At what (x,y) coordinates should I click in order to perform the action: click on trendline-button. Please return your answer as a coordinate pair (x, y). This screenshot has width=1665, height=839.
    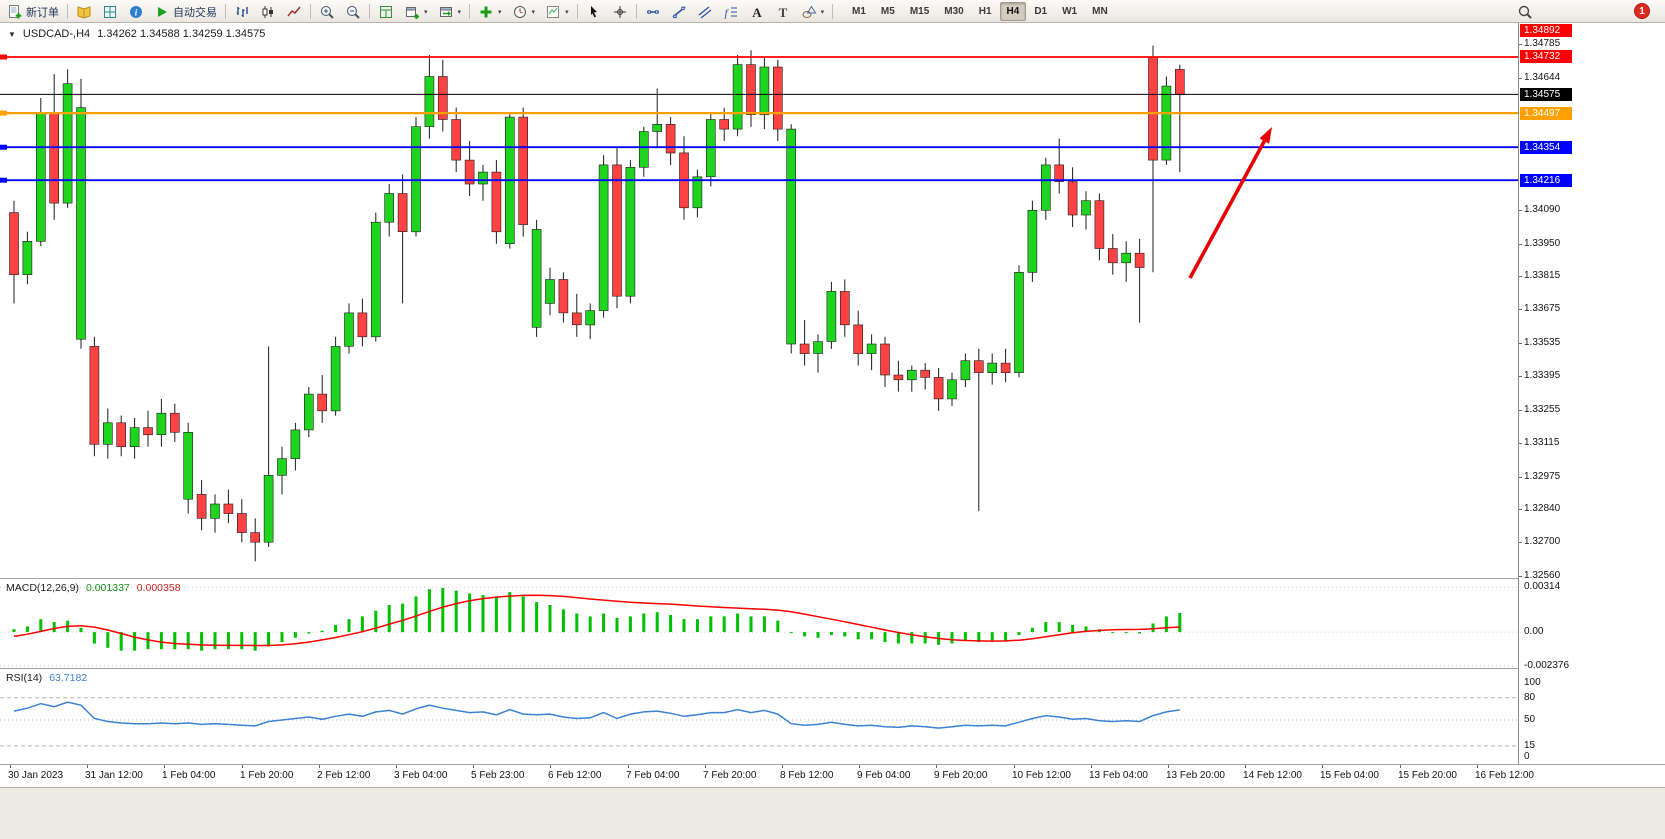
    Looking at the image, I should click on (679, 12).